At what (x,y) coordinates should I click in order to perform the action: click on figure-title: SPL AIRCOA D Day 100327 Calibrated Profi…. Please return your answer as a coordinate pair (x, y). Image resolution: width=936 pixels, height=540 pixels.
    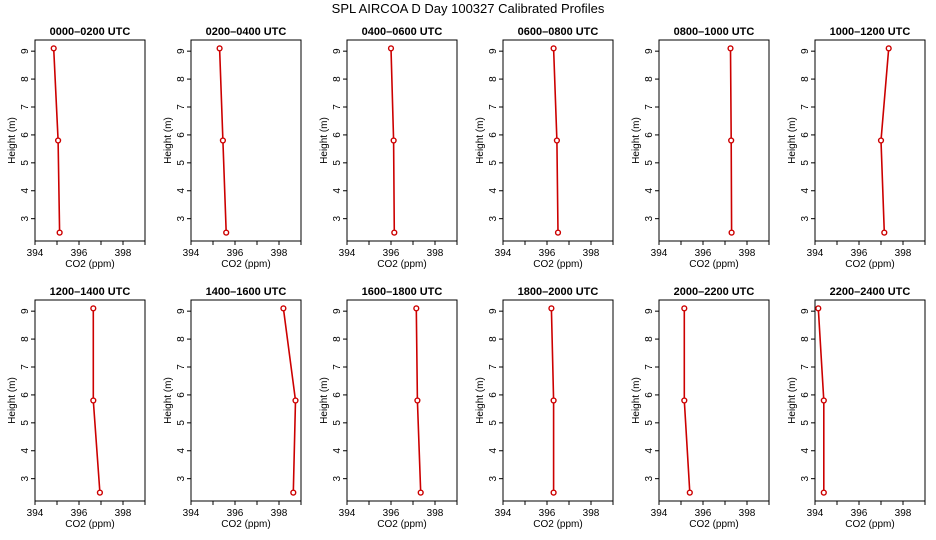
    Looking at the image, I should click on (468, 8).